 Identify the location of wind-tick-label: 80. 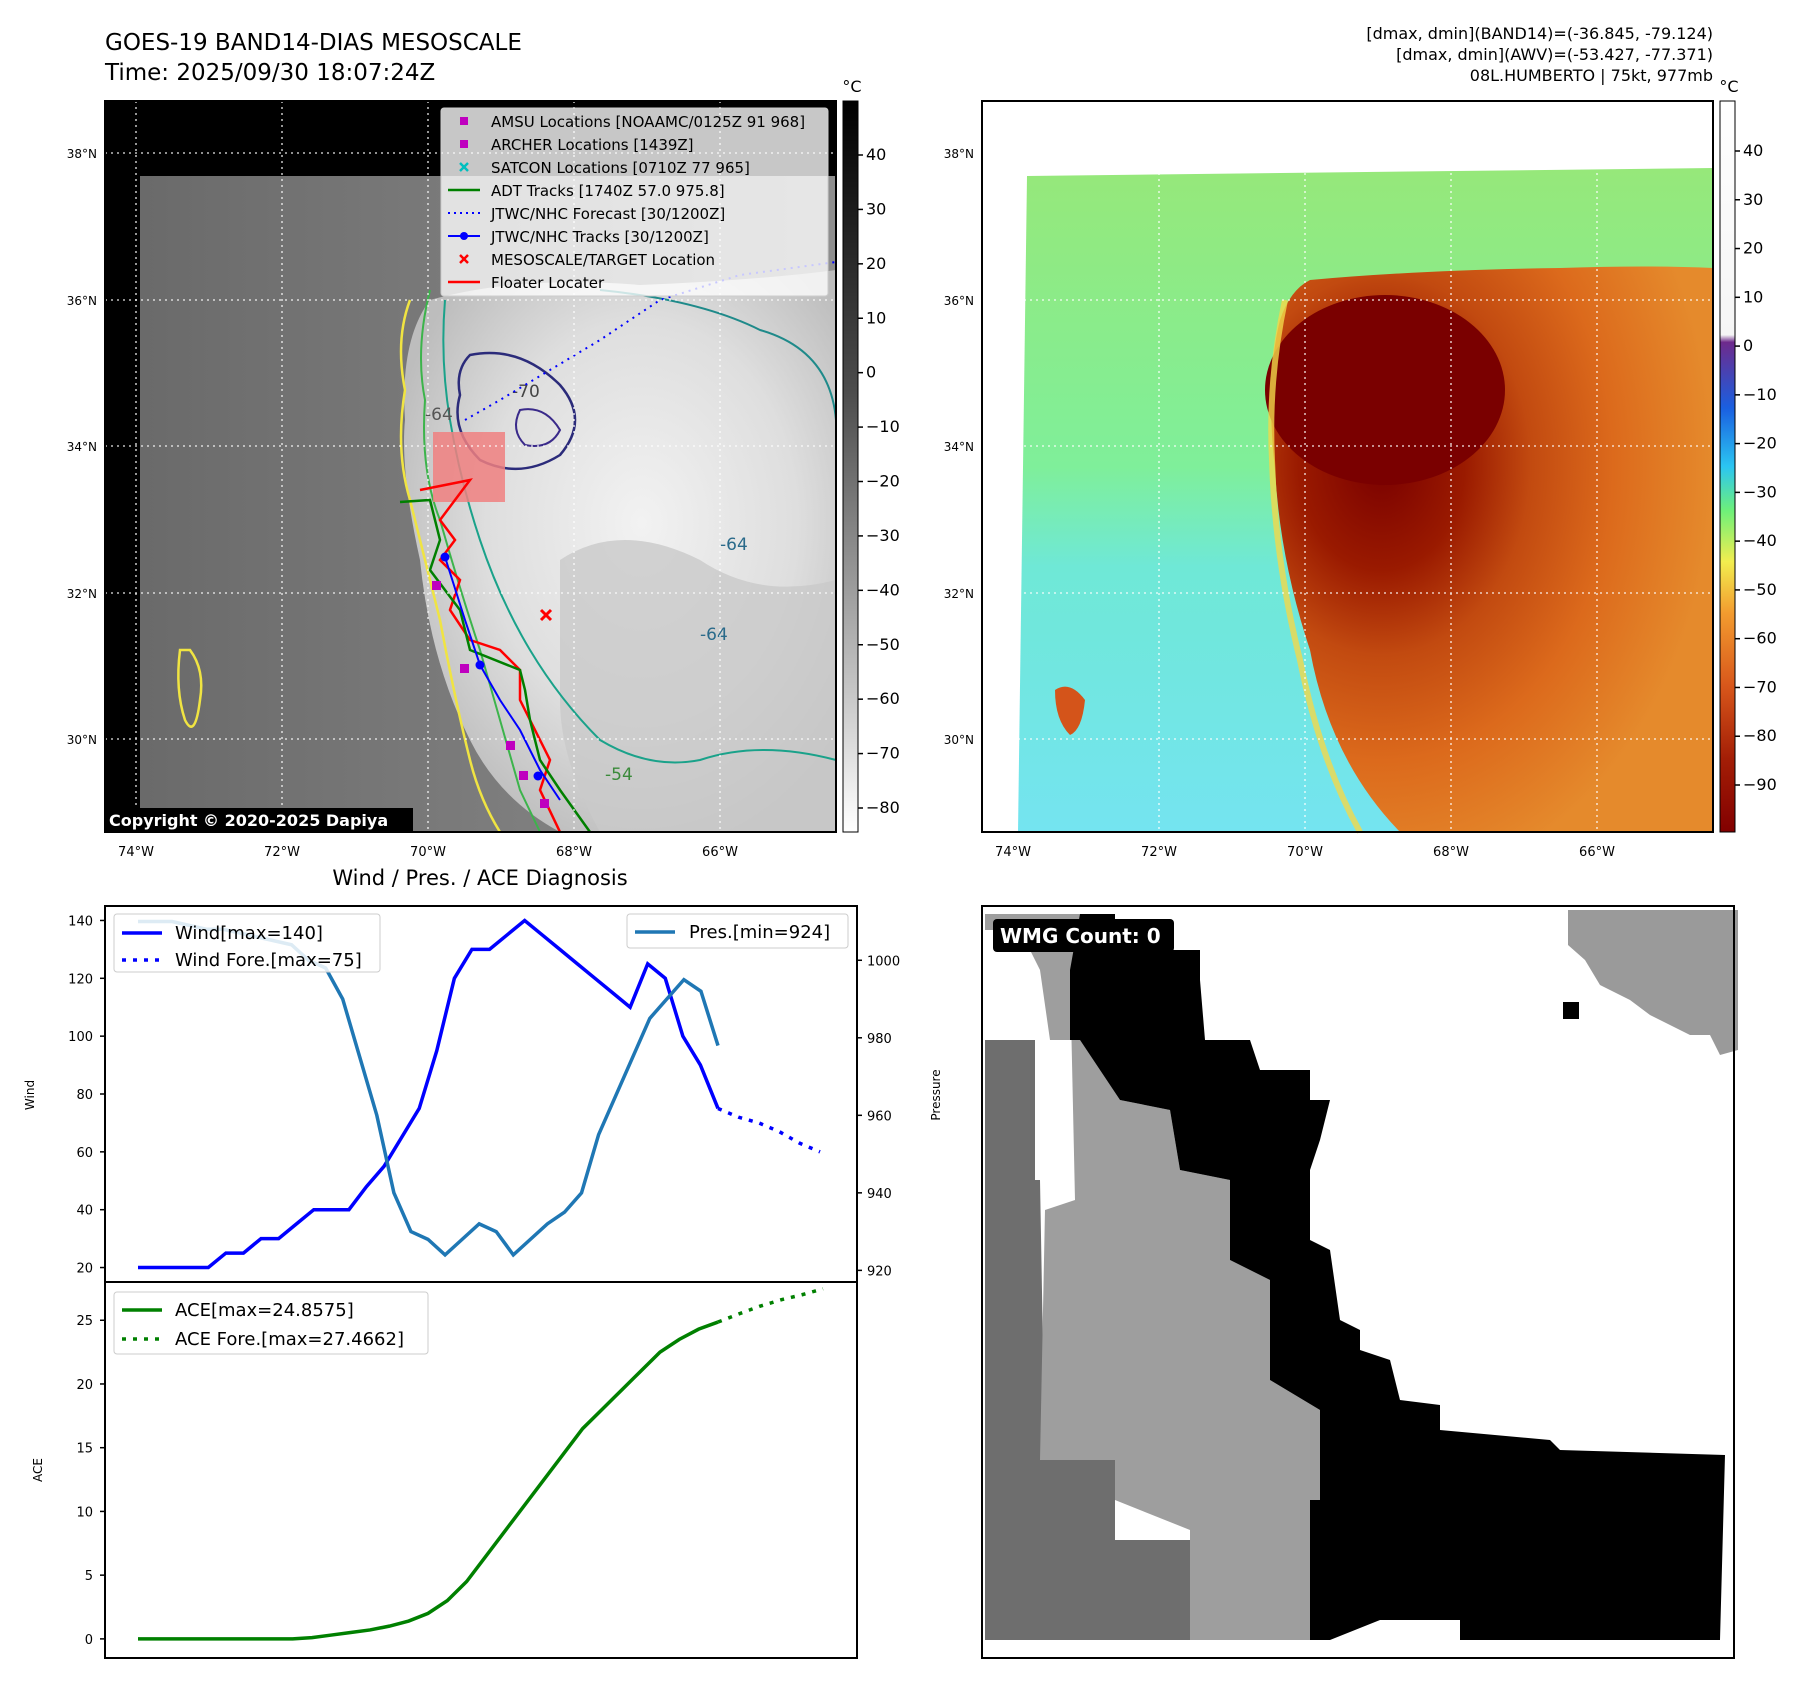
(84, 1095).